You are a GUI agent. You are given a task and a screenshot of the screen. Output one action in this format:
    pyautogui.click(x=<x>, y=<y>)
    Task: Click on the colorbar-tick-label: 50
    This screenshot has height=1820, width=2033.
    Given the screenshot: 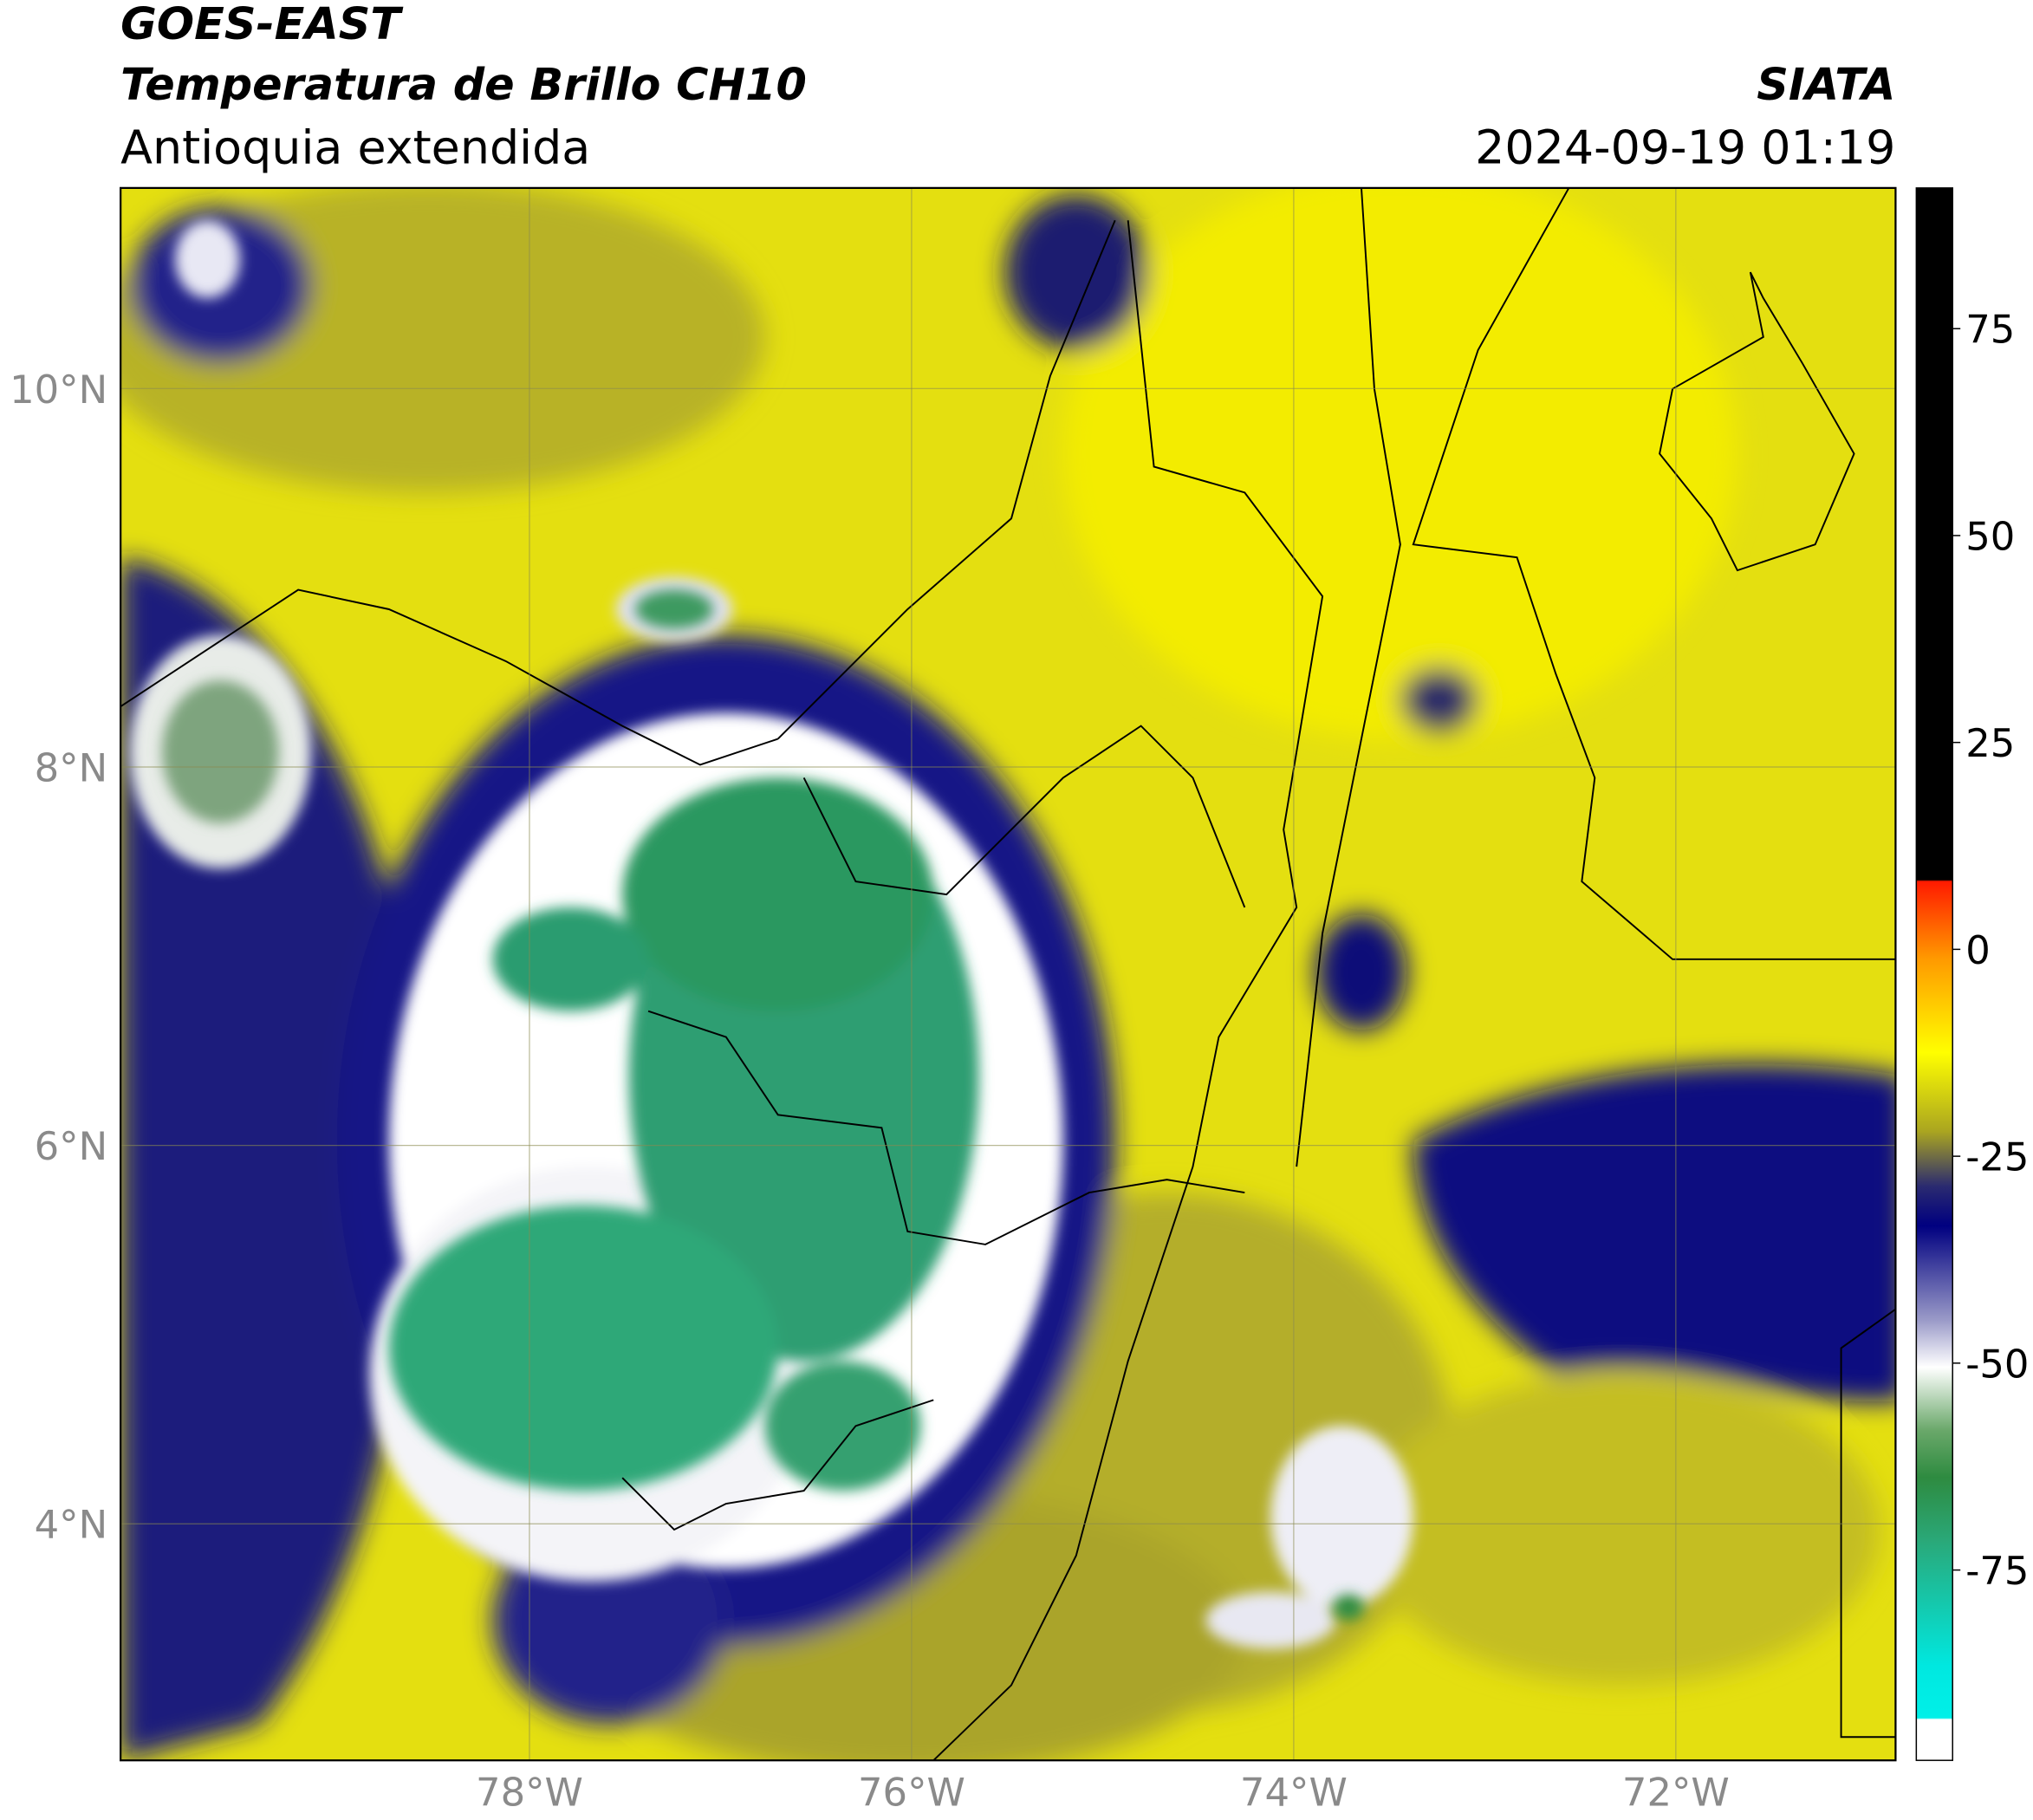 What is the action you would take?
    pyautogui.click(x=1990, y=536)
    